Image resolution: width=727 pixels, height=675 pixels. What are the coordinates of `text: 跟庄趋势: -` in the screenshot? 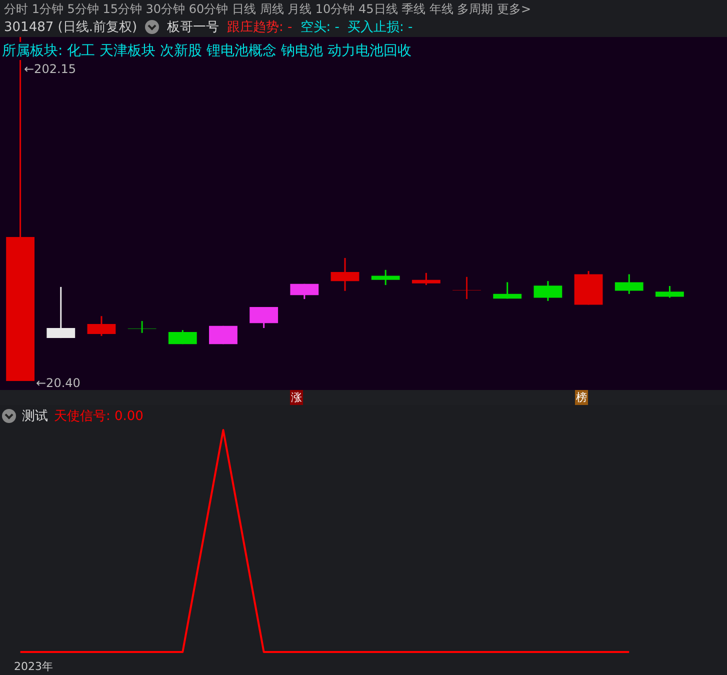 It's located at (259, 27).